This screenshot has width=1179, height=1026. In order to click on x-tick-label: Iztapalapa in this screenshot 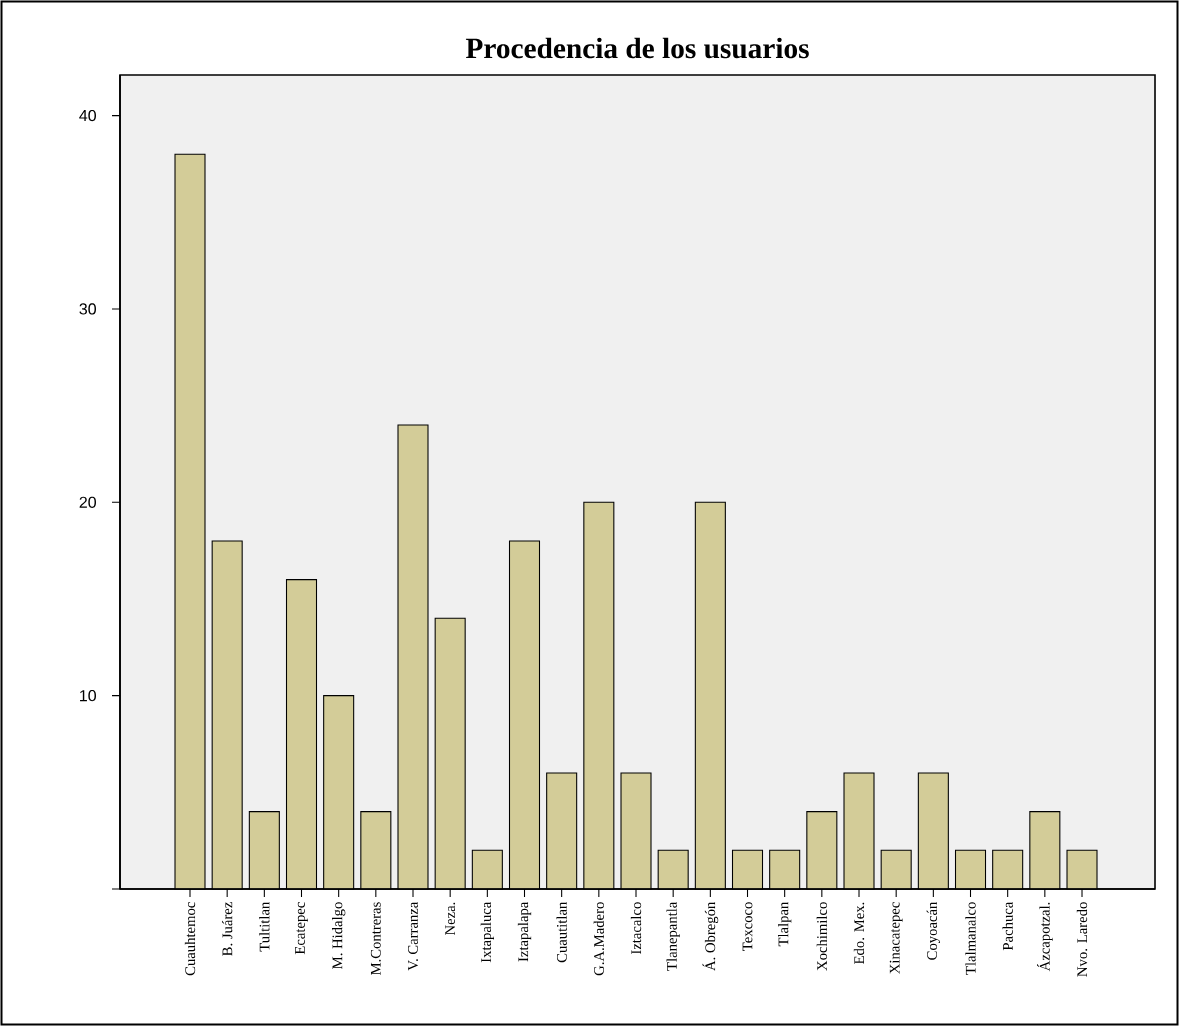, I will do `click(524, 931)`.